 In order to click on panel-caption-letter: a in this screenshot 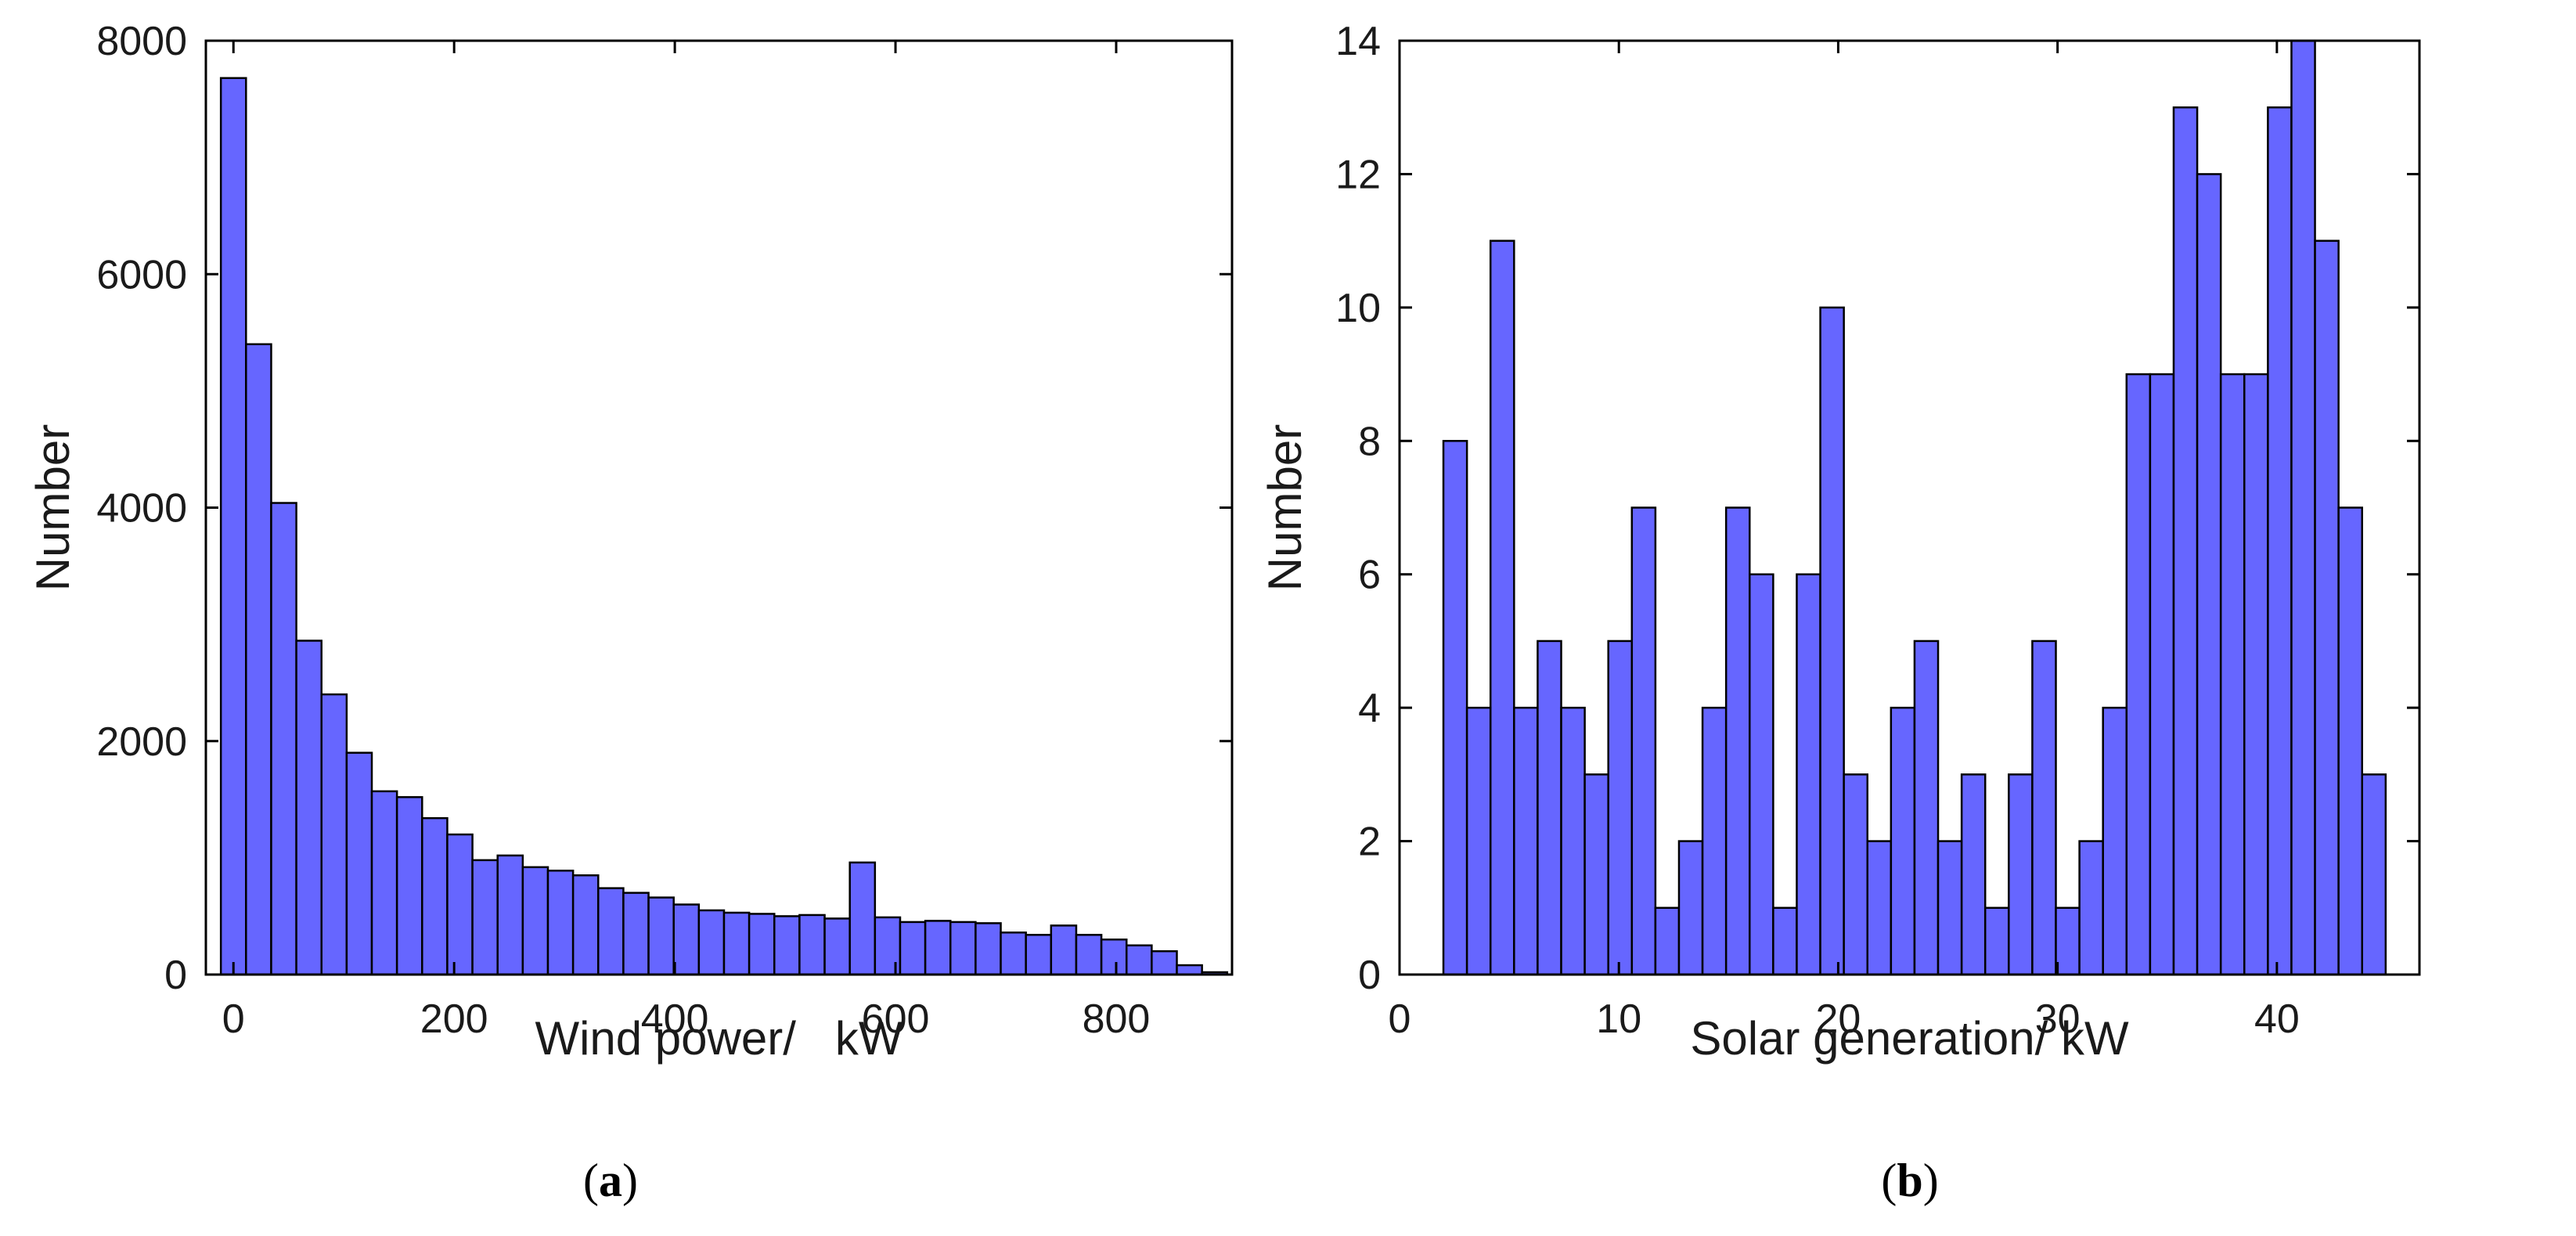, I will do `click(610, 1180)`.